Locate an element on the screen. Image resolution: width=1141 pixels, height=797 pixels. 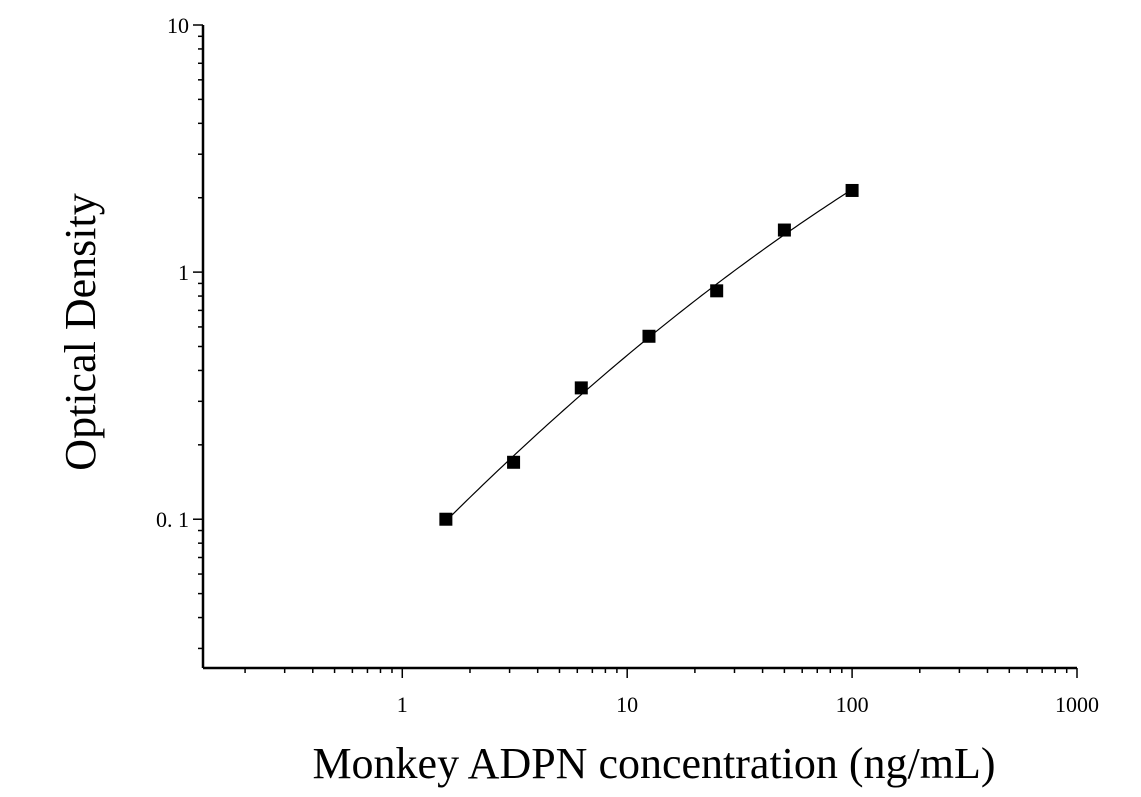
x-tick-label: 1 is located at coordinates (402, 704).